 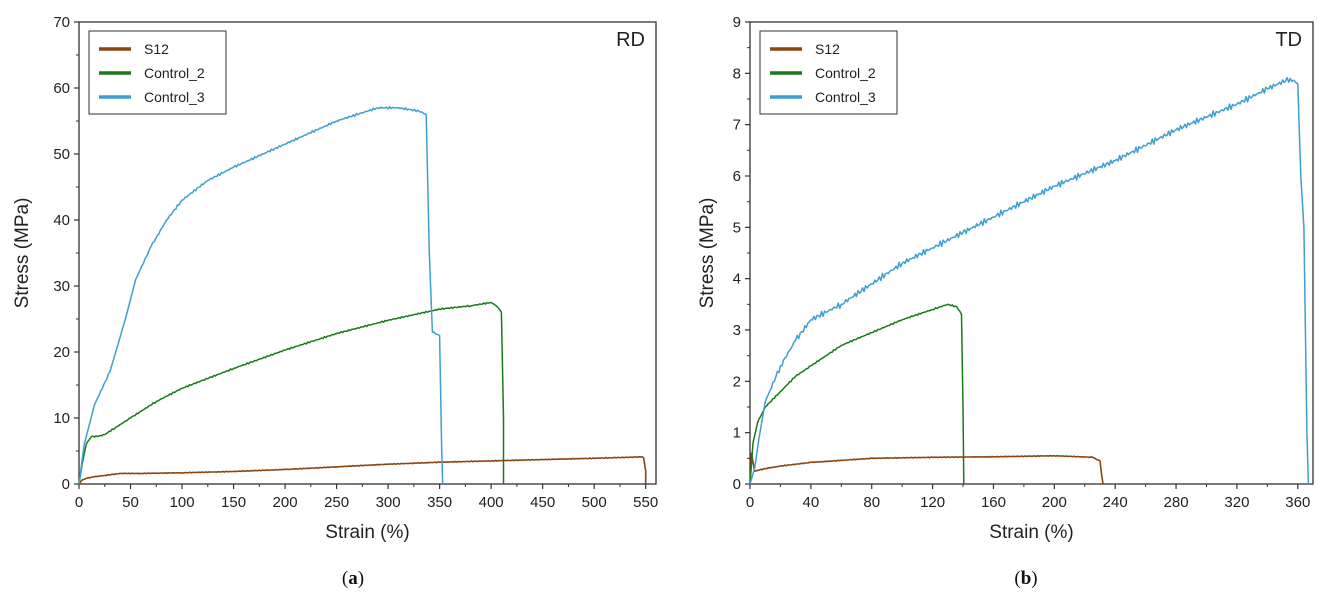 I want to click on x-tick-label: 40, so click(x=811, y=502).